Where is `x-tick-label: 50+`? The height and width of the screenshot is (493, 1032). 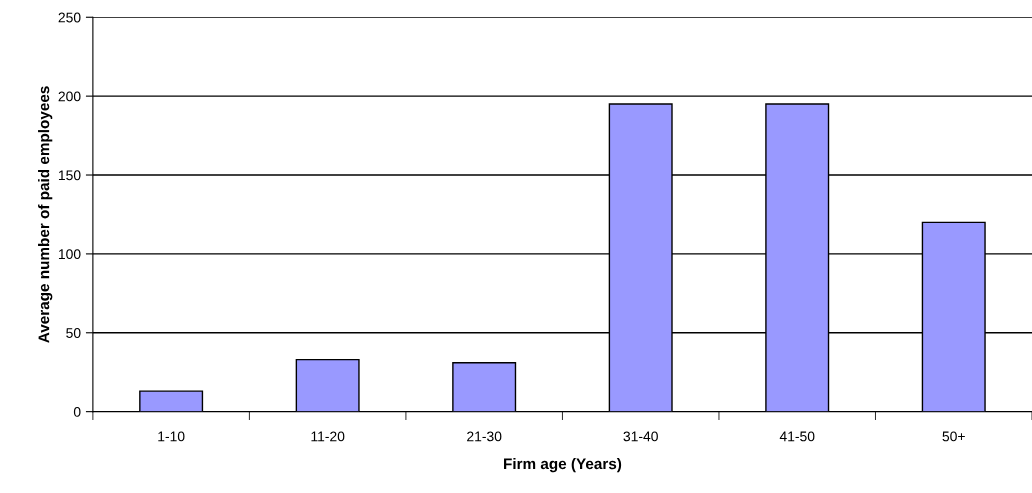
x-tick-label: 50+ is located at coordinates (953, 436).